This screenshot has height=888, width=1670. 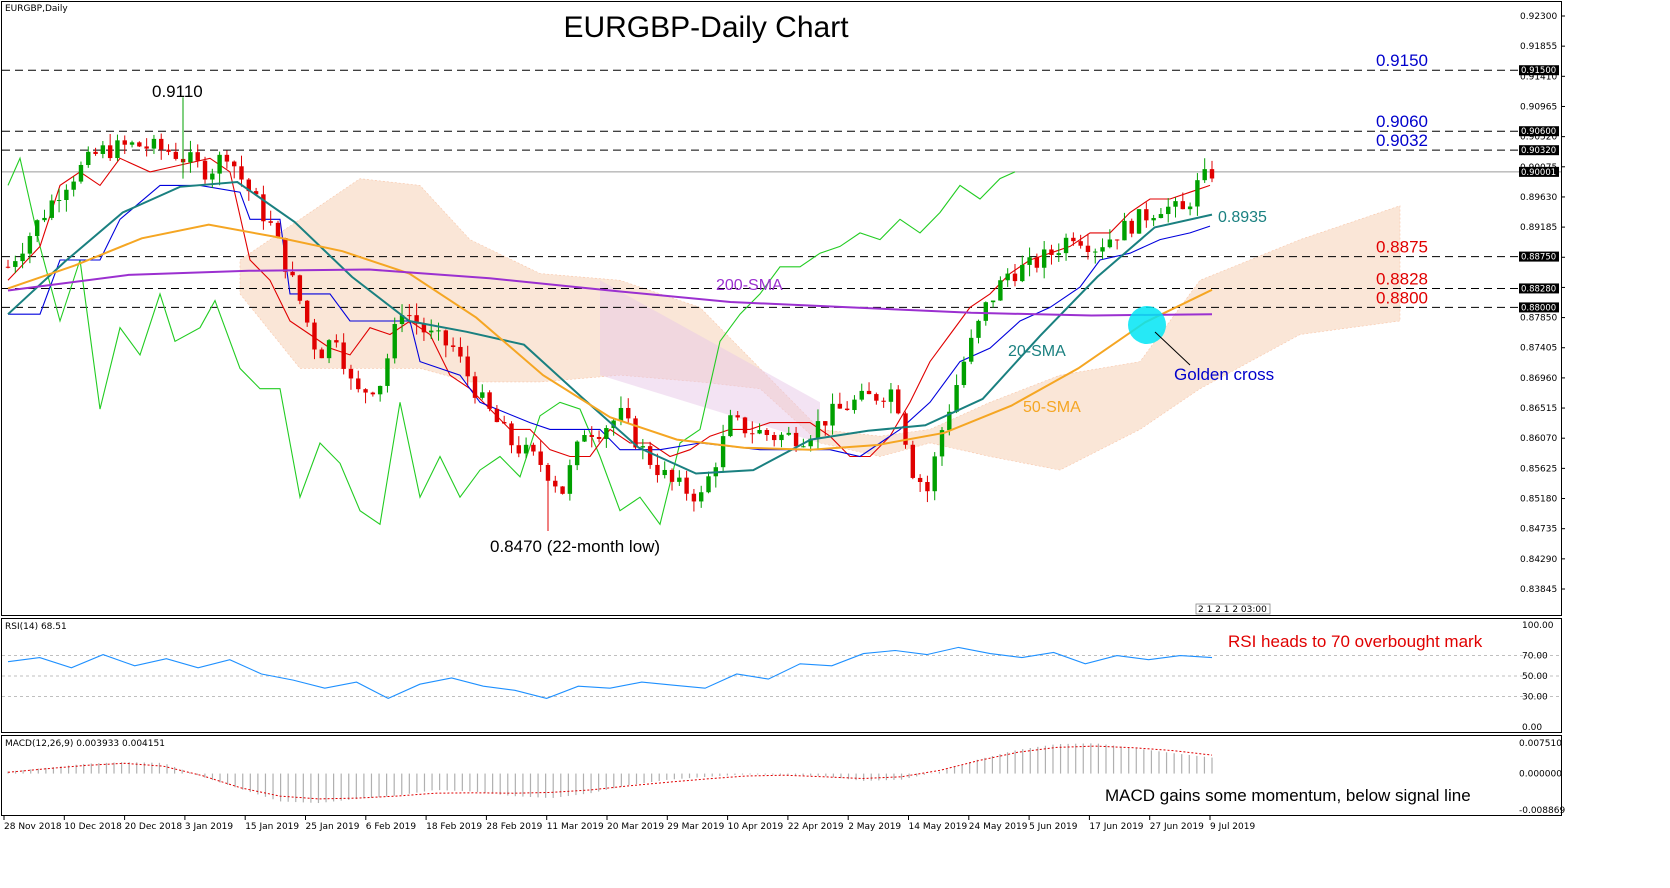 I want to click on date-tick-label: 20 Dec 2018, so click(x=154, y=827).